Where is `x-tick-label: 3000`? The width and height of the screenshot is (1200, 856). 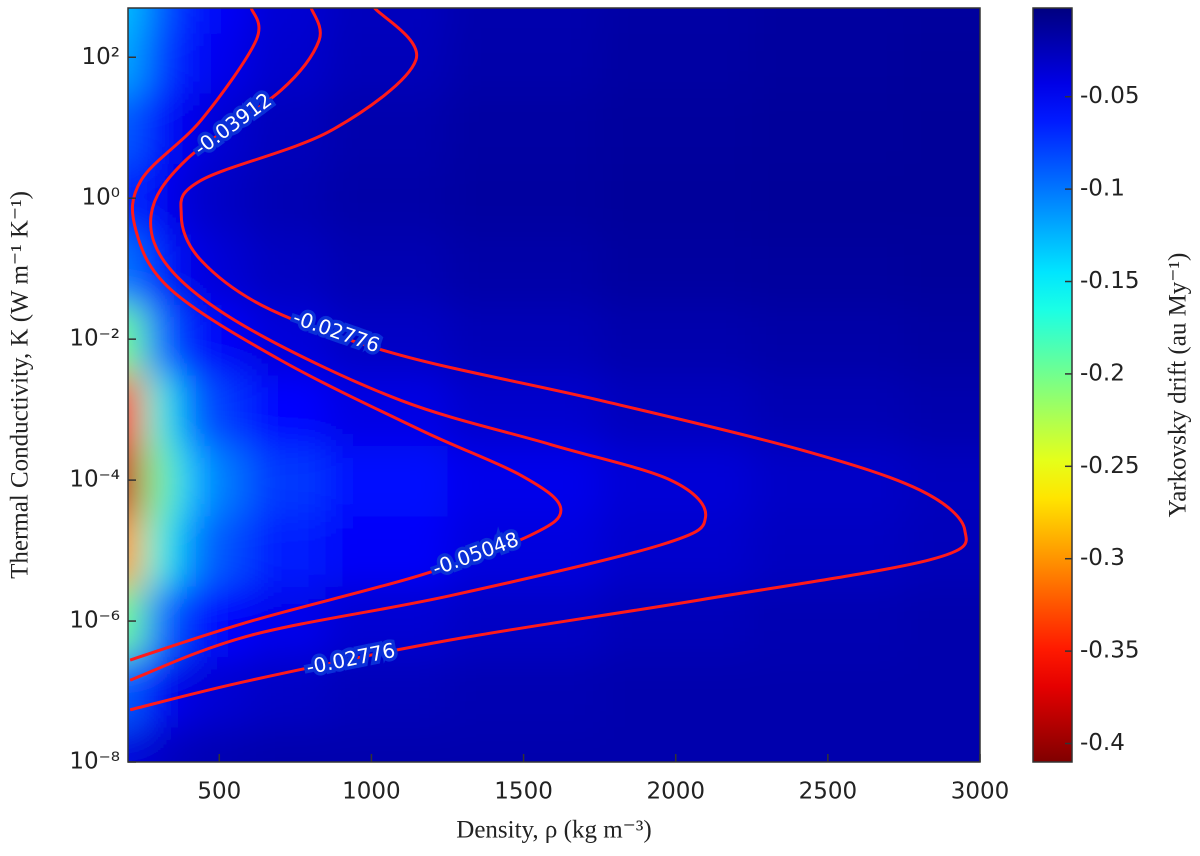
x-tick-label: 3000 is located at coordinates (980, 792).